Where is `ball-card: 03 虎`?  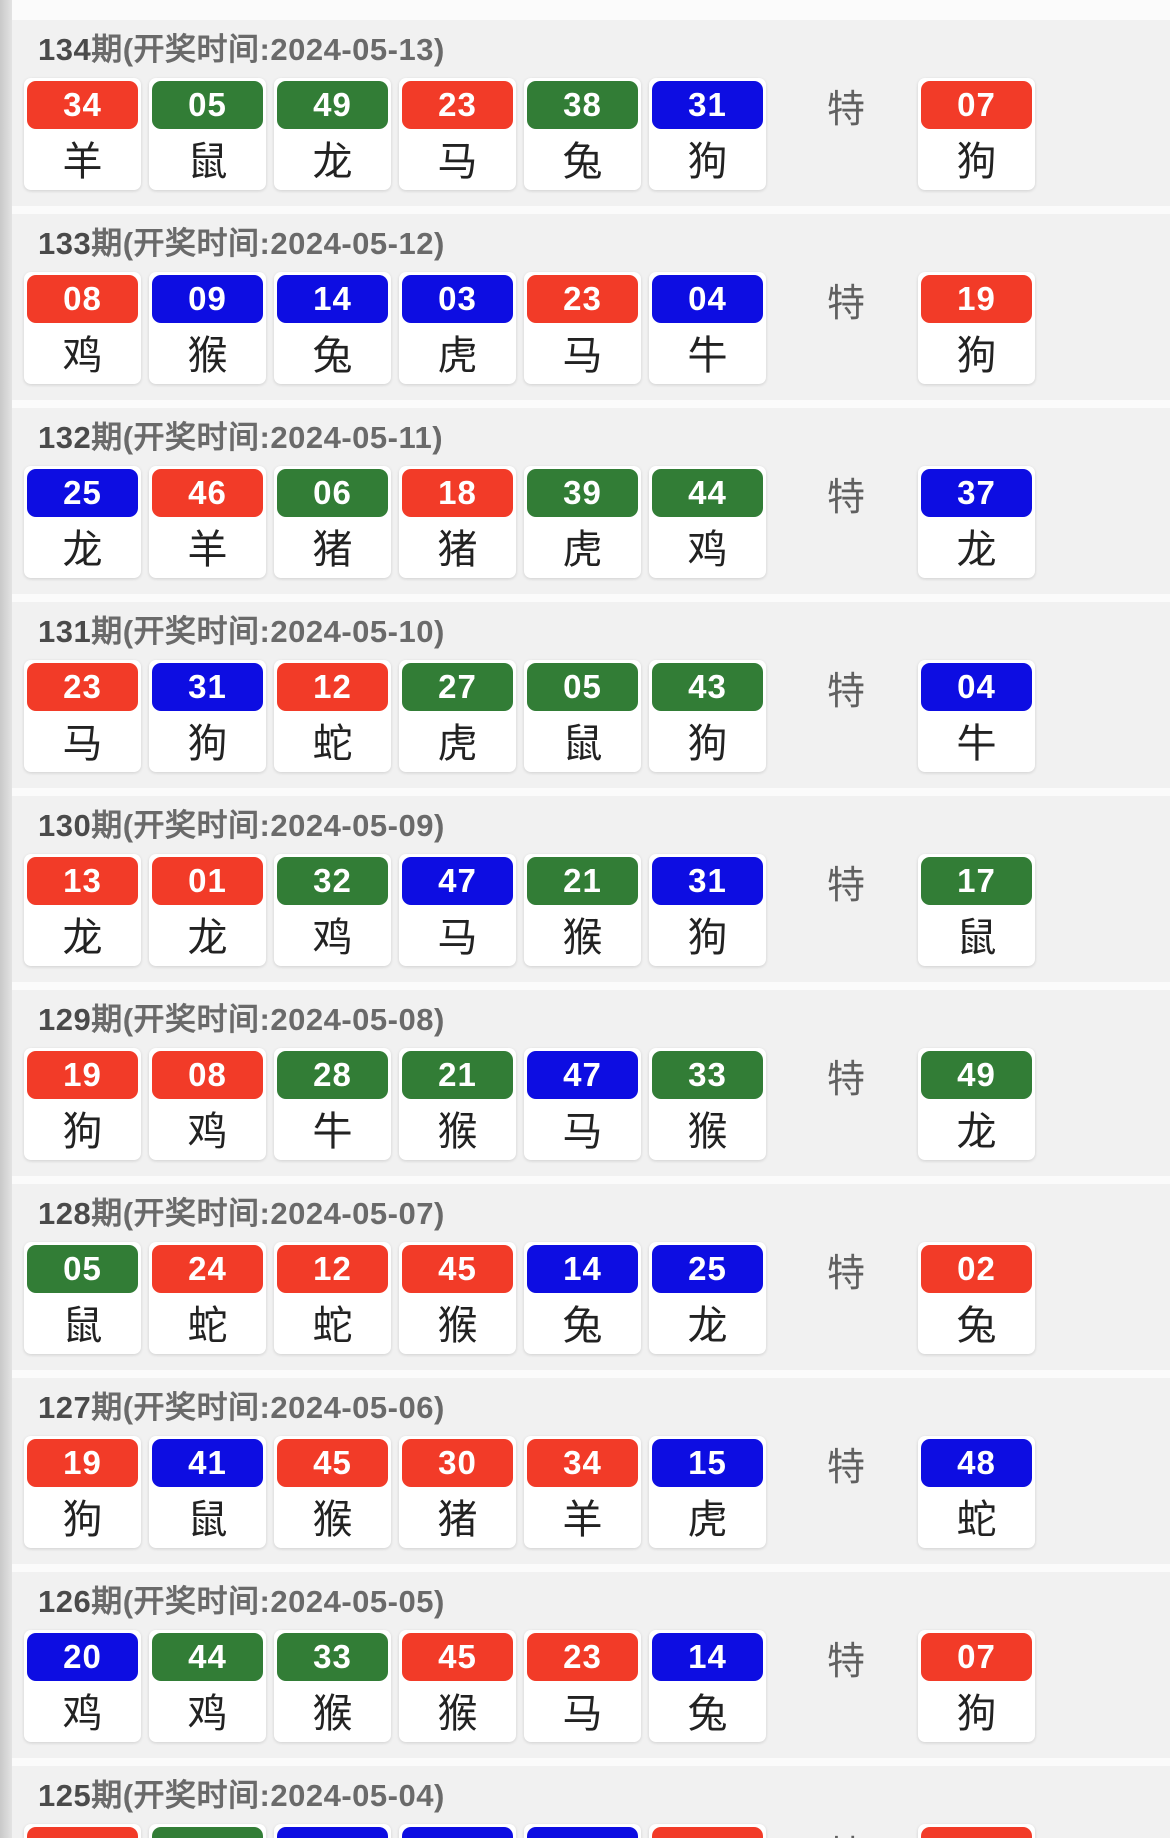
ball-card: 03 虎 is located at coordinates (457, 328).